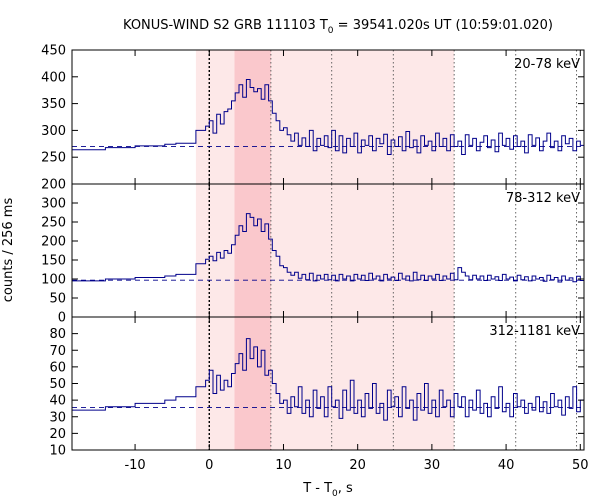 The width and height of the screenshot is (600, 500). What do you see at coordinates (580, 465) in the screenshot?
I see `x-tick-label: 50` at bounding box center [580, 465].